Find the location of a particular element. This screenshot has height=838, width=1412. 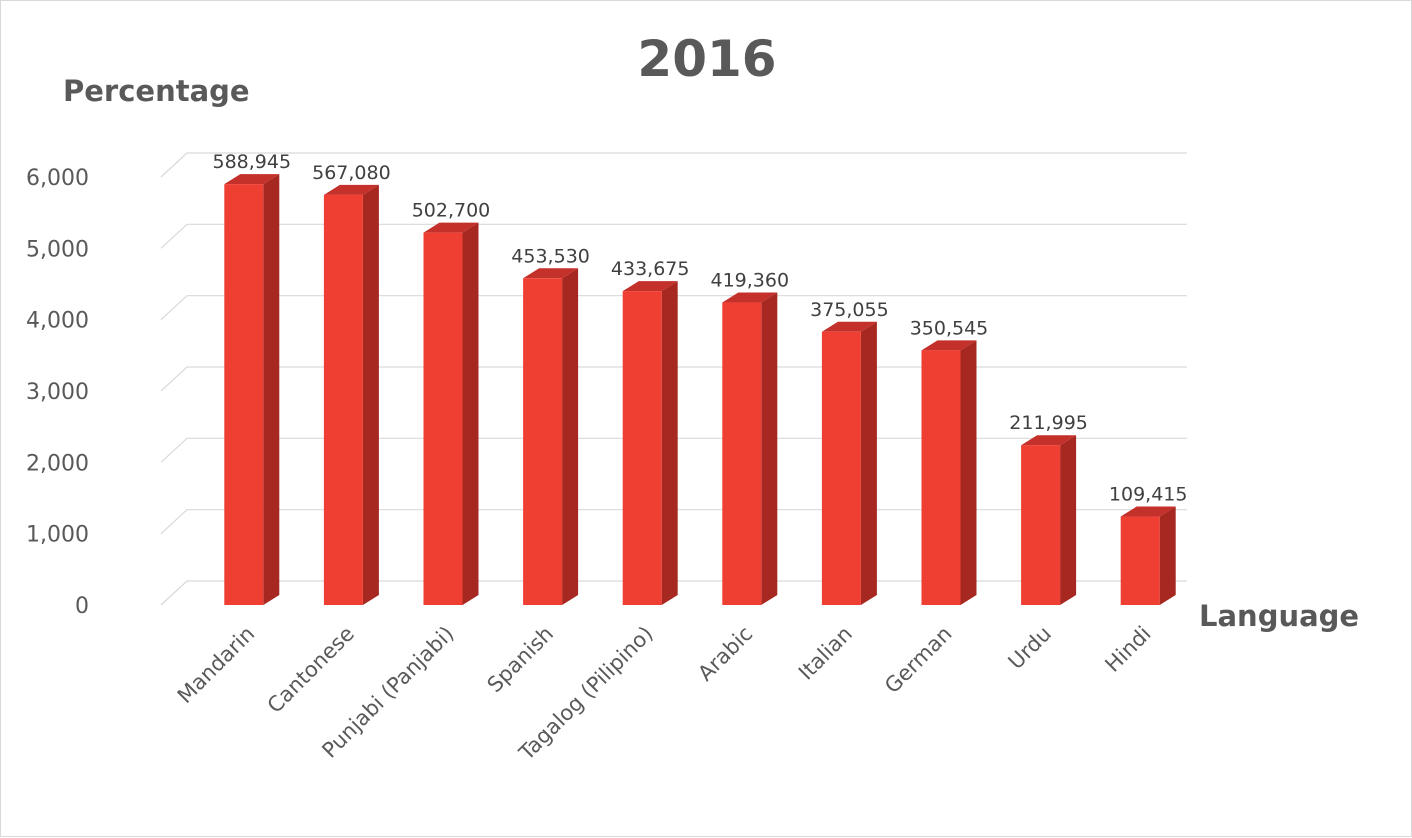

category-label: Urdu is located at coordinates (1030, 648).